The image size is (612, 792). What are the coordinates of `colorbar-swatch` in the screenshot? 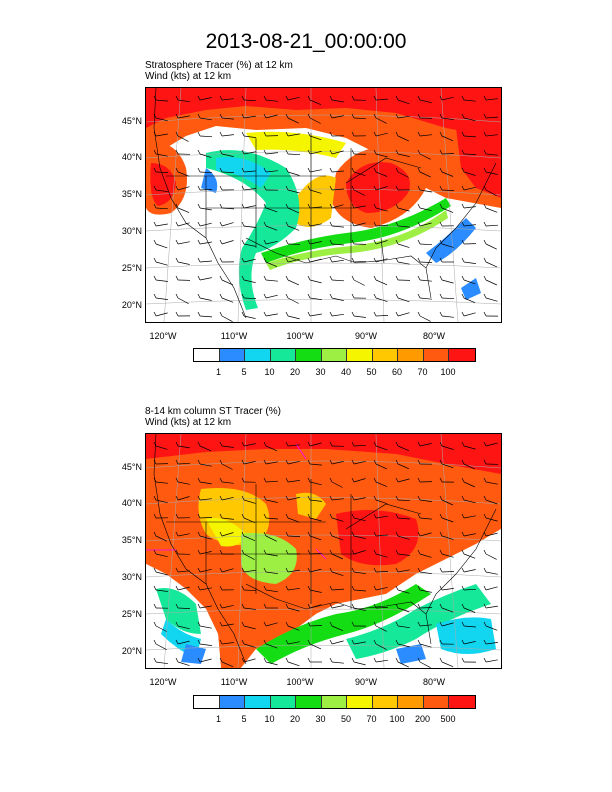 It's located at (462, 355).